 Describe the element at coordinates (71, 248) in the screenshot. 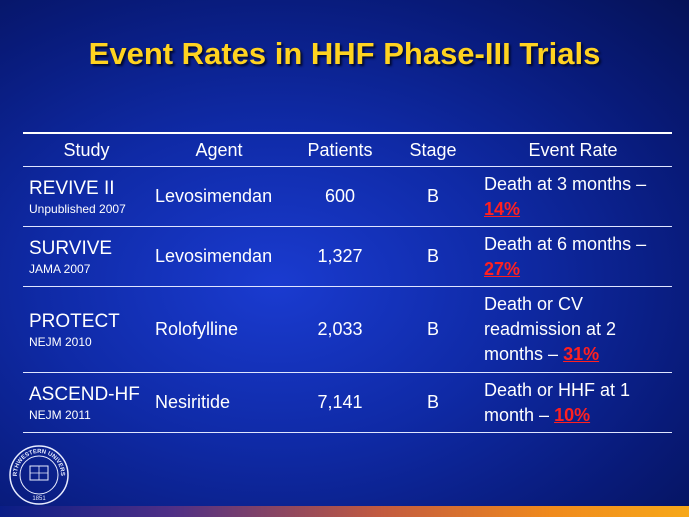

I see `study-name: SURVIVE` at that location.